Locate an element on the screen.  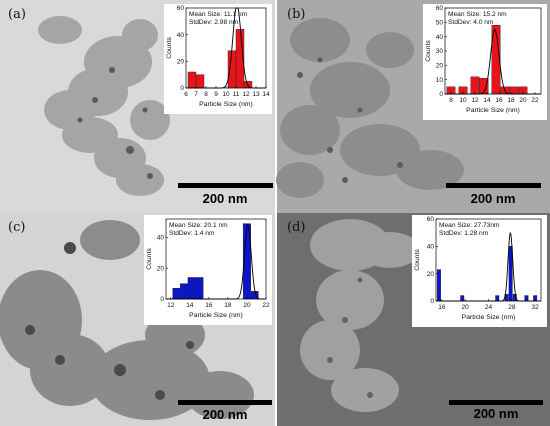
panel-c-scale-label: 200 nm is located at coordinates (225, 414).